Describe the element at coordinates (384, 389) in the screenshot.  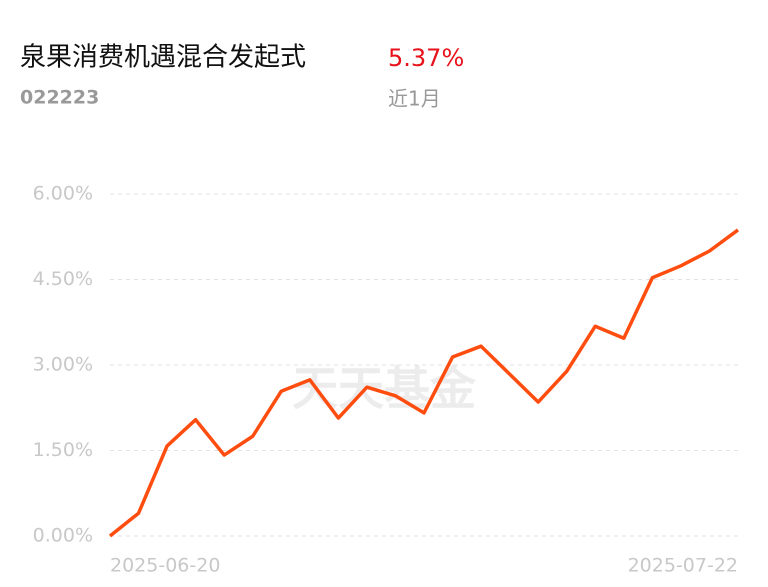
I see `watermark: 天天基金` at that location.